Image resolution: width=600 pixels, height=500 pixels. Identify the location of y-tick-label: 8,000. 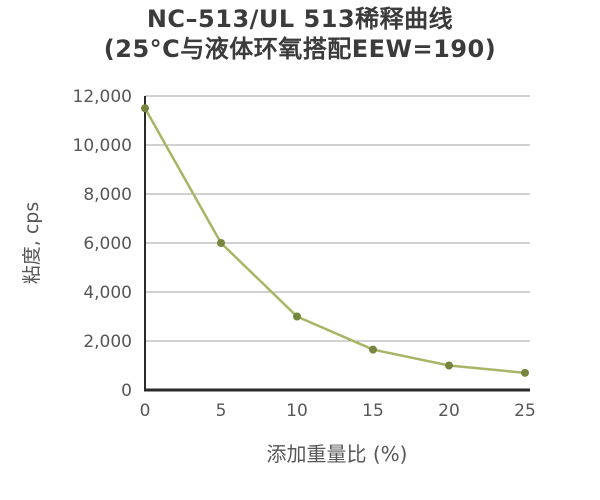
(107, 195).